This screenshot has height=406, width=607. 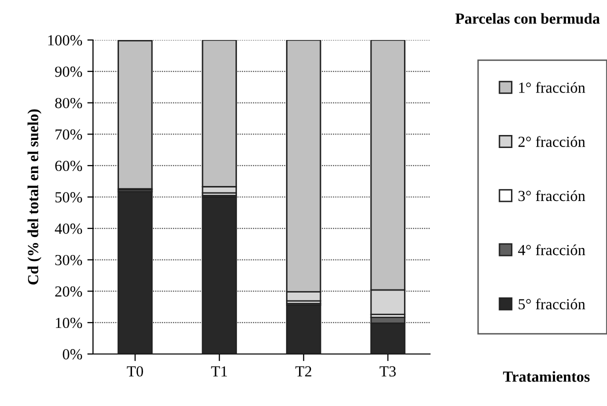 I want to click on x-tick-label: T0, so click(x=135, y=371).